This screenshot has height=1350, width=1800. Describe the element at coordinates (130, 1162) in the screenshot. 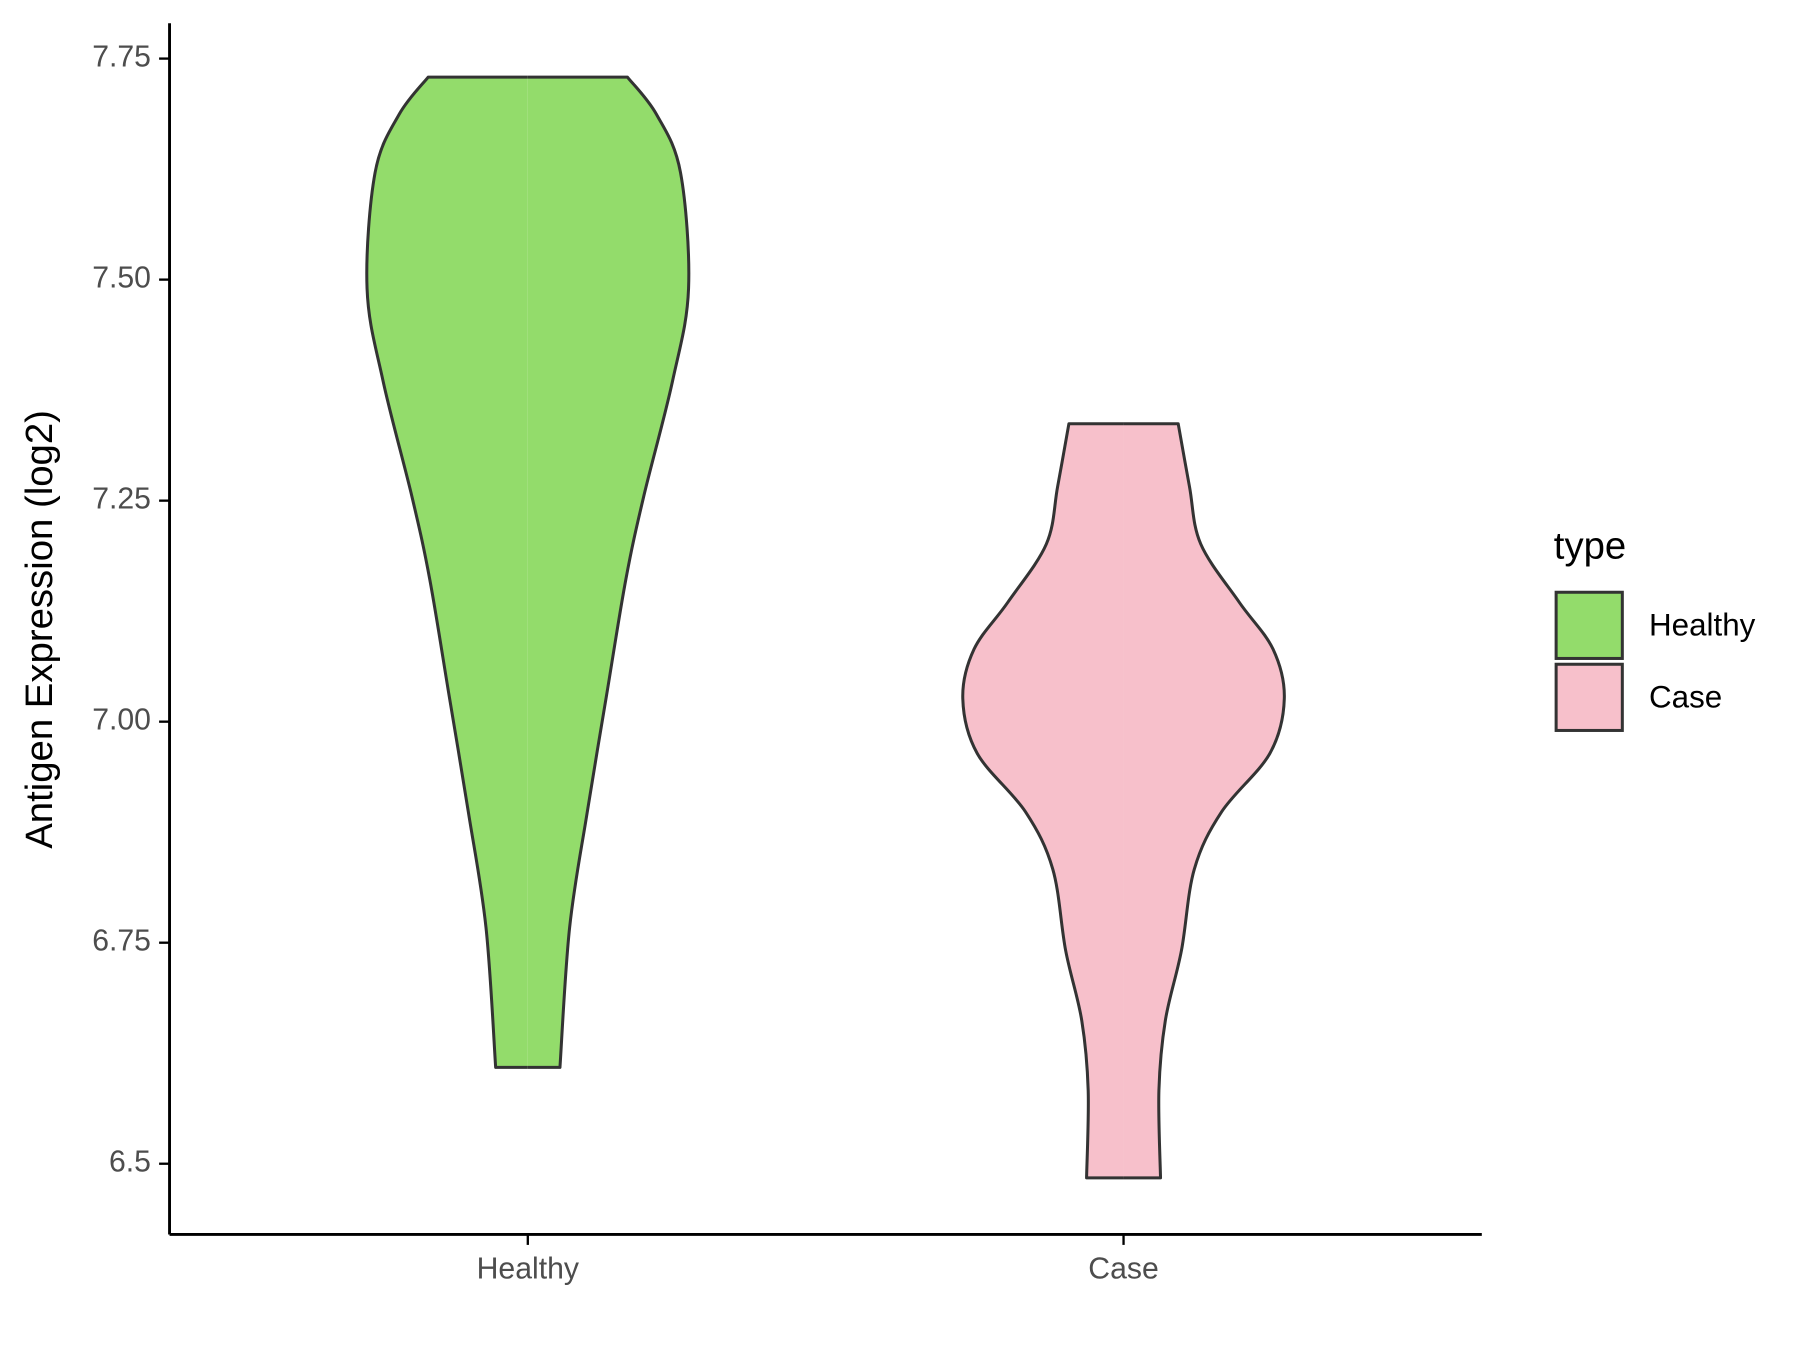

I see `y-tick-label: 6.5` at that location.